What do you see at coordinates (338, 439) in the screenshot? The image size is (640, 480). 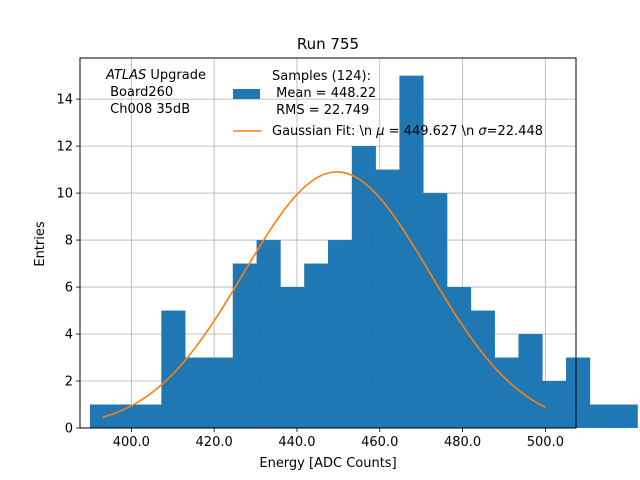 I see `x-axis-ticks: 400.0 420.0 440.0 460.0 480.0 500.0` at bounding box center [338, 439].